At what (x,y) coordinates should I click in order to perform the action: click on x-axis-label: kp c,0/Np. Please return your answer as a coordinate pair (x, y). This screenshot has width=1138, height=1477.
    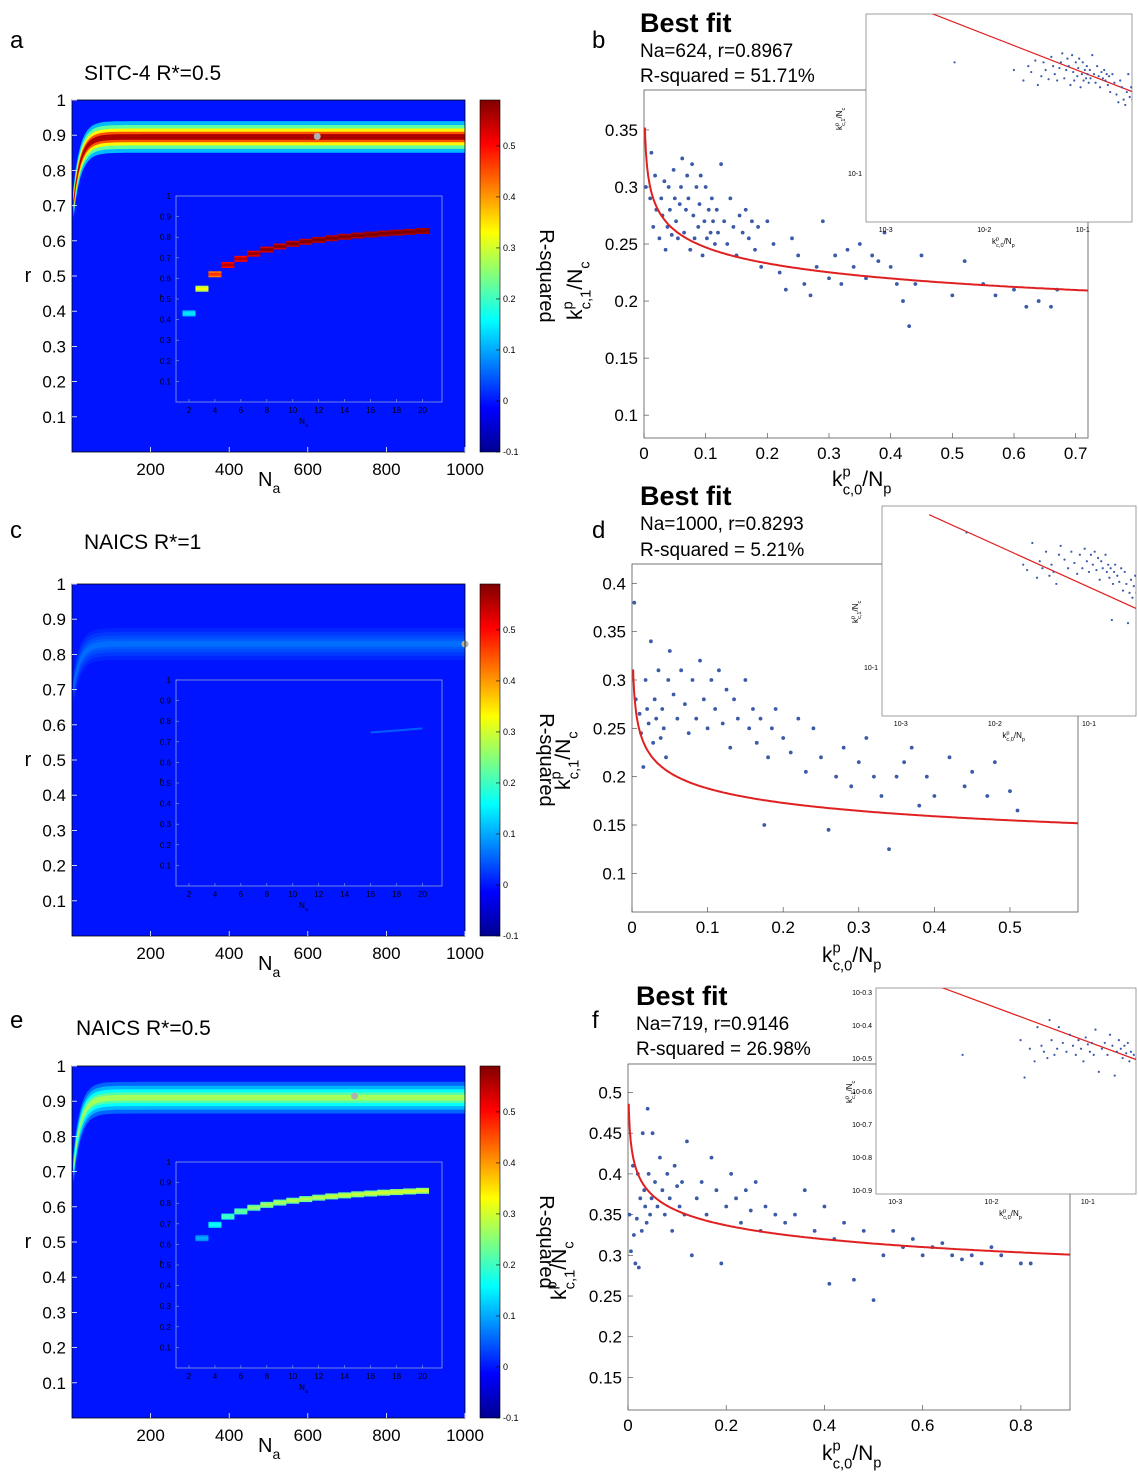
    Looking at the image, I should click on (851, 958).